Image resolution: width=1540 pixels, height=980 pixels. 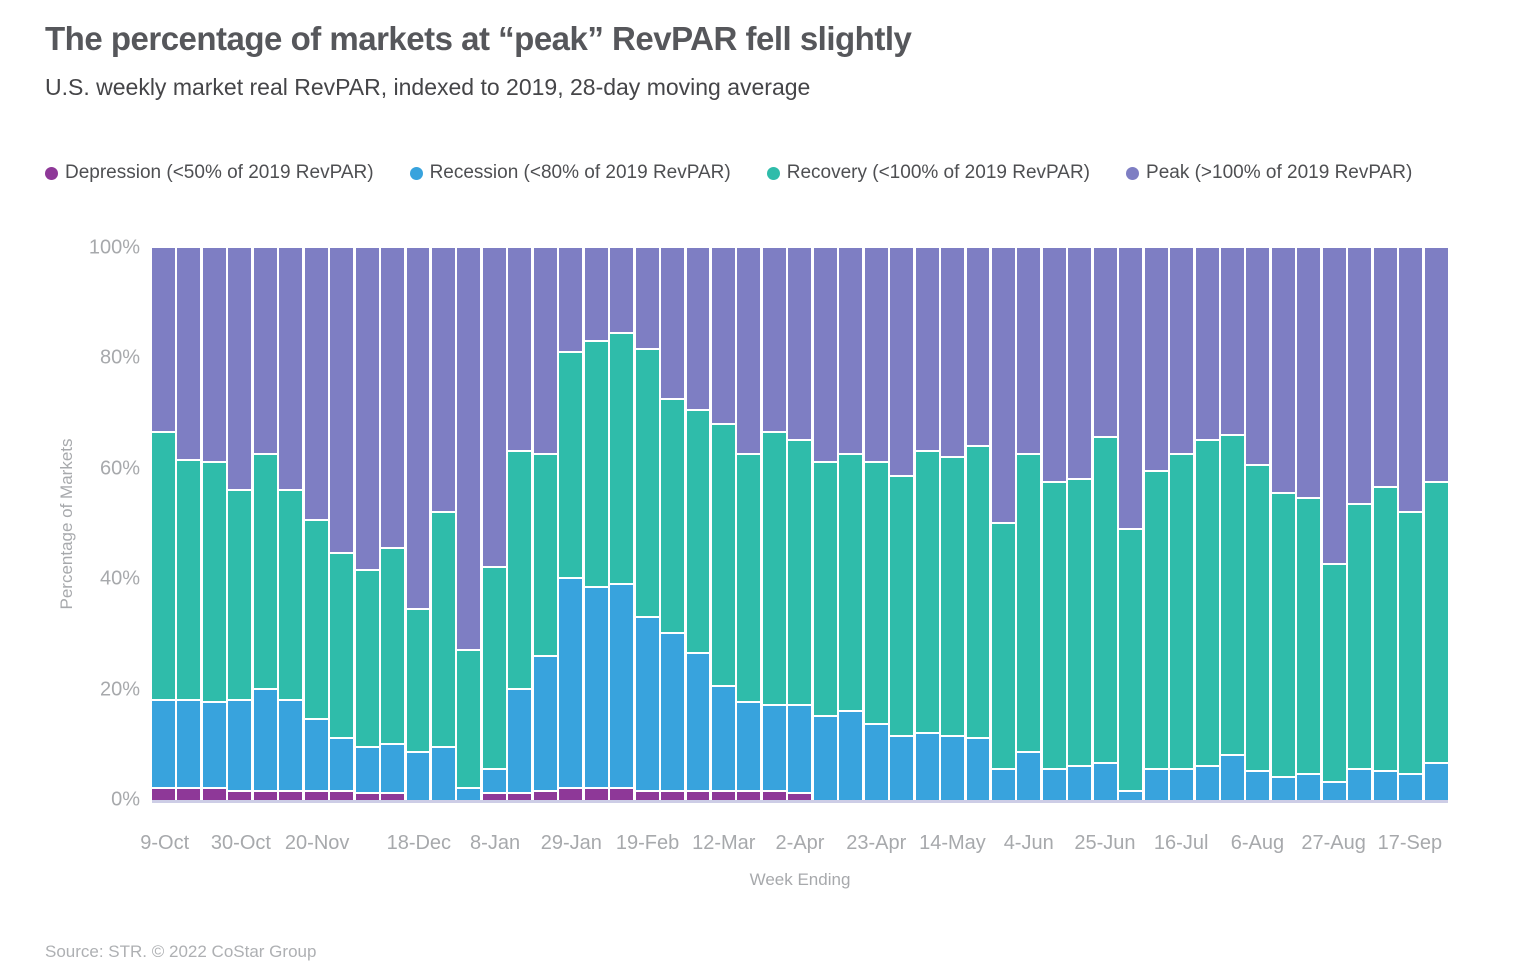 I want to click on legend-item-label: Peak (>100% of 2019 RevPAR), so click(x=1279, y=172).